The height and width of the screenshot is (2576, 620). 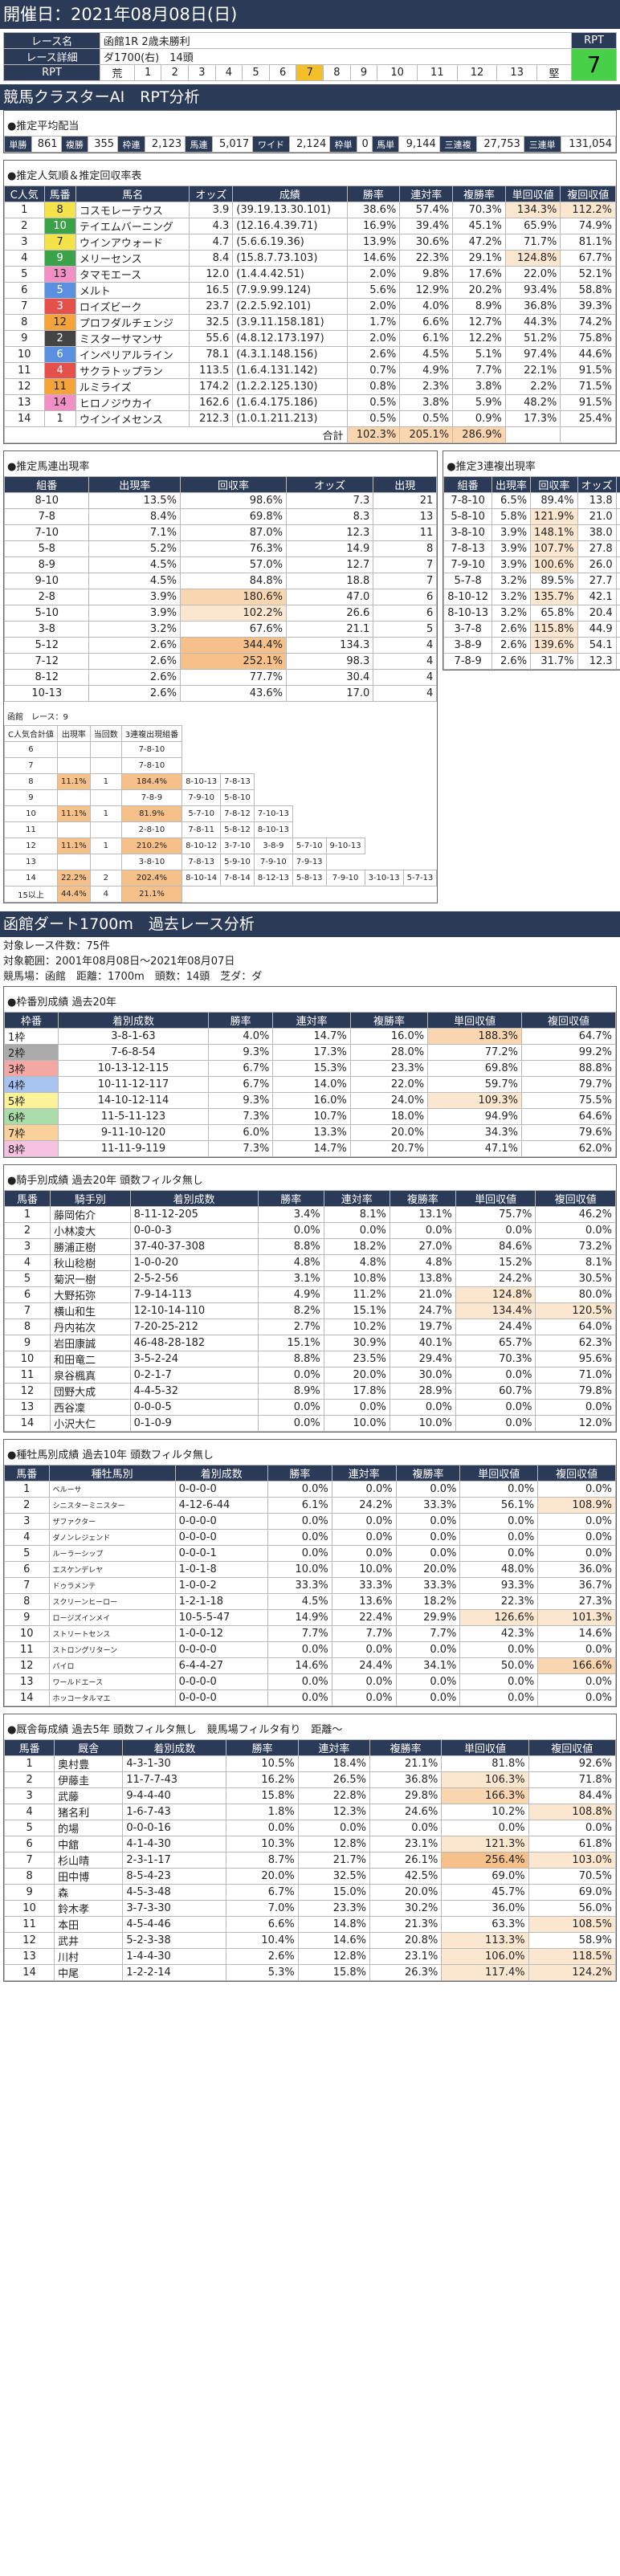 What do you see at coordinates (485, 1924) in the screenshot?
I see `table-cell: 63.3%` at bounding box center [485, 1924].